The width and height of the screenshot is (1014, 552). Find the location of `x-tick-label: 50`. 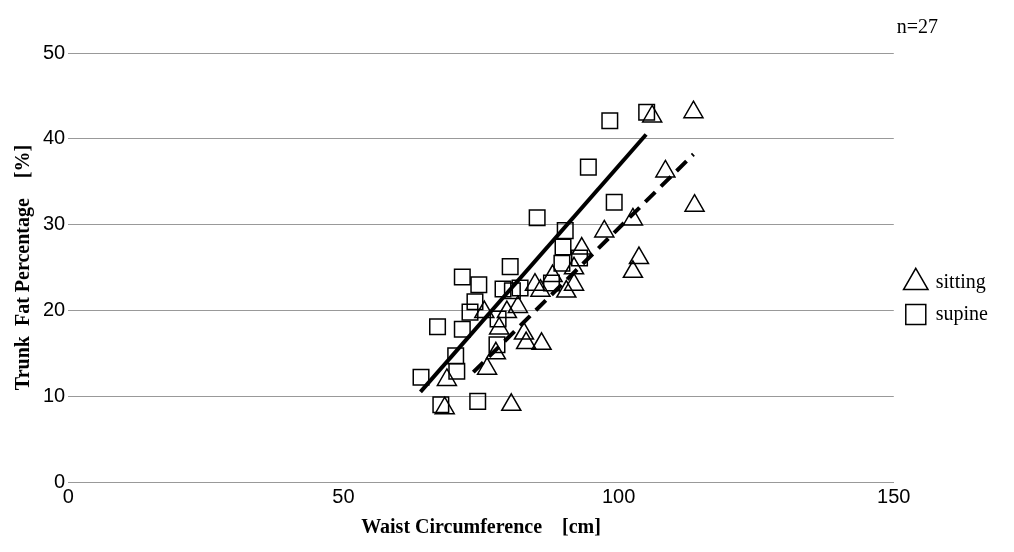

x-tick-label: 50 is located at coordinates (343, 495).